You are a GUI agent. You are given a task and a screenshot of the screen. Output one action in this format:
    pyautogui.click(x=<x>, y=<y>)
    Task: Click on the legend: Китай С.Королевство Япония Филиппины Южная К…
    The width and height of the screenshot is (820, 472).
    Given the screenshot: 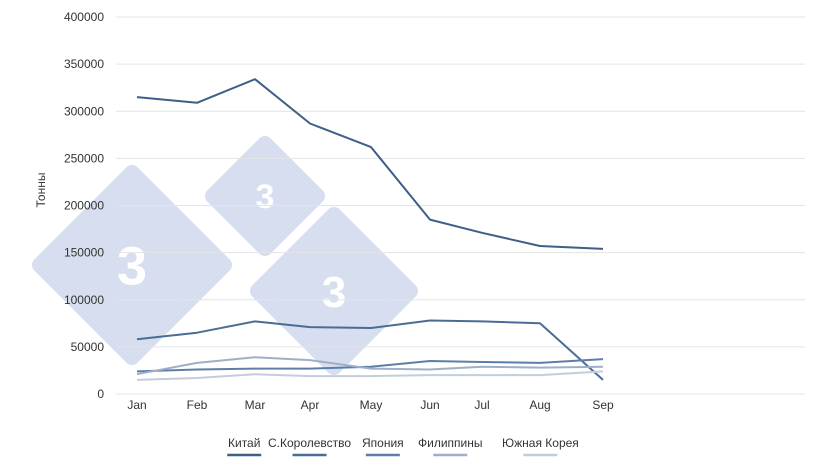 What is the action you would take?
    pyautogui.click(x=403, y=446)
    